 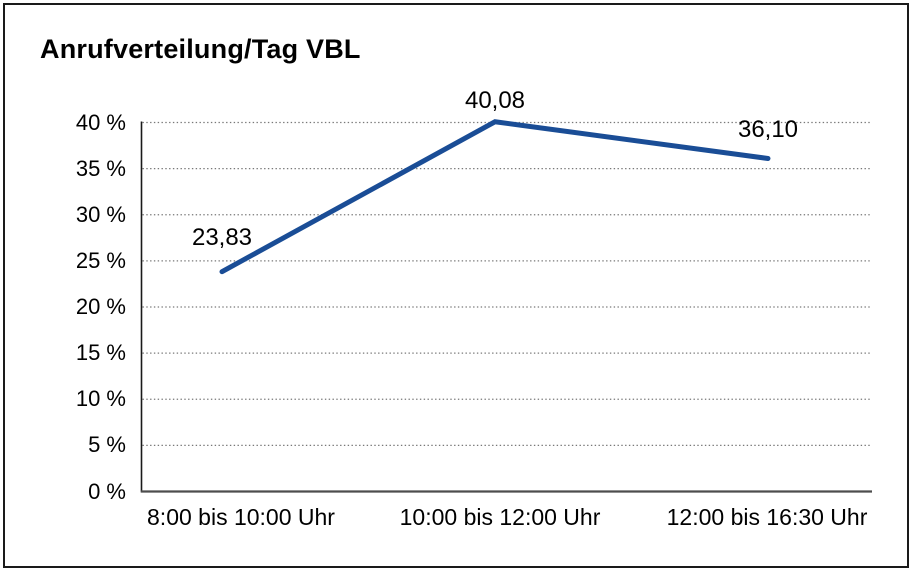 What do you see at coordinates (100, 399) in the screenshot?
I see `y-tick-label: 10 %` at bounding box center [100, 399].